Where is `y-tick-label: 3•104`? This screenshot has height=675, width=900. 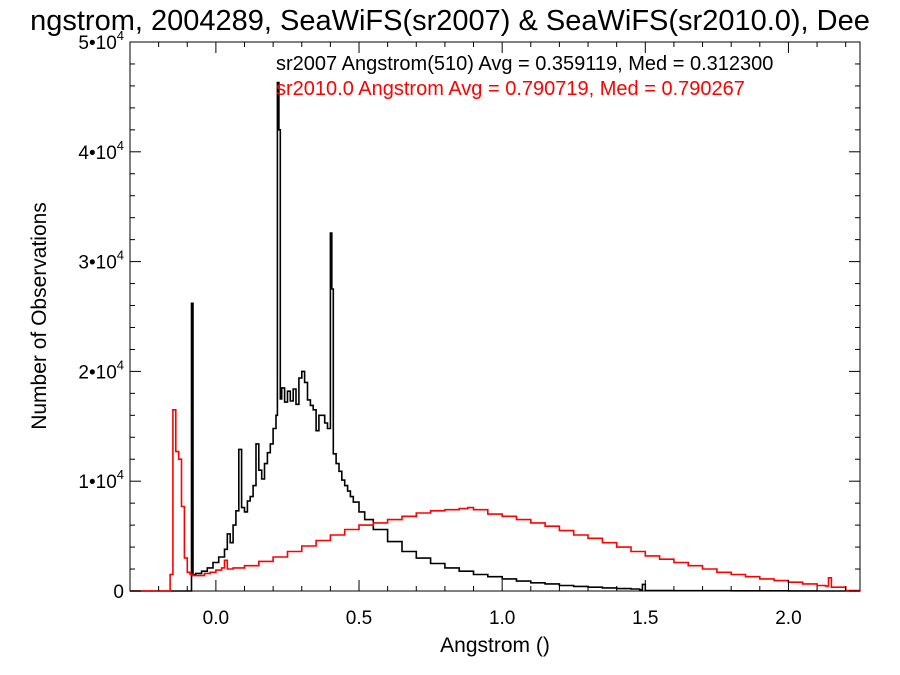 y-tick-label: 3•104 is located at coordinates (101, 261).